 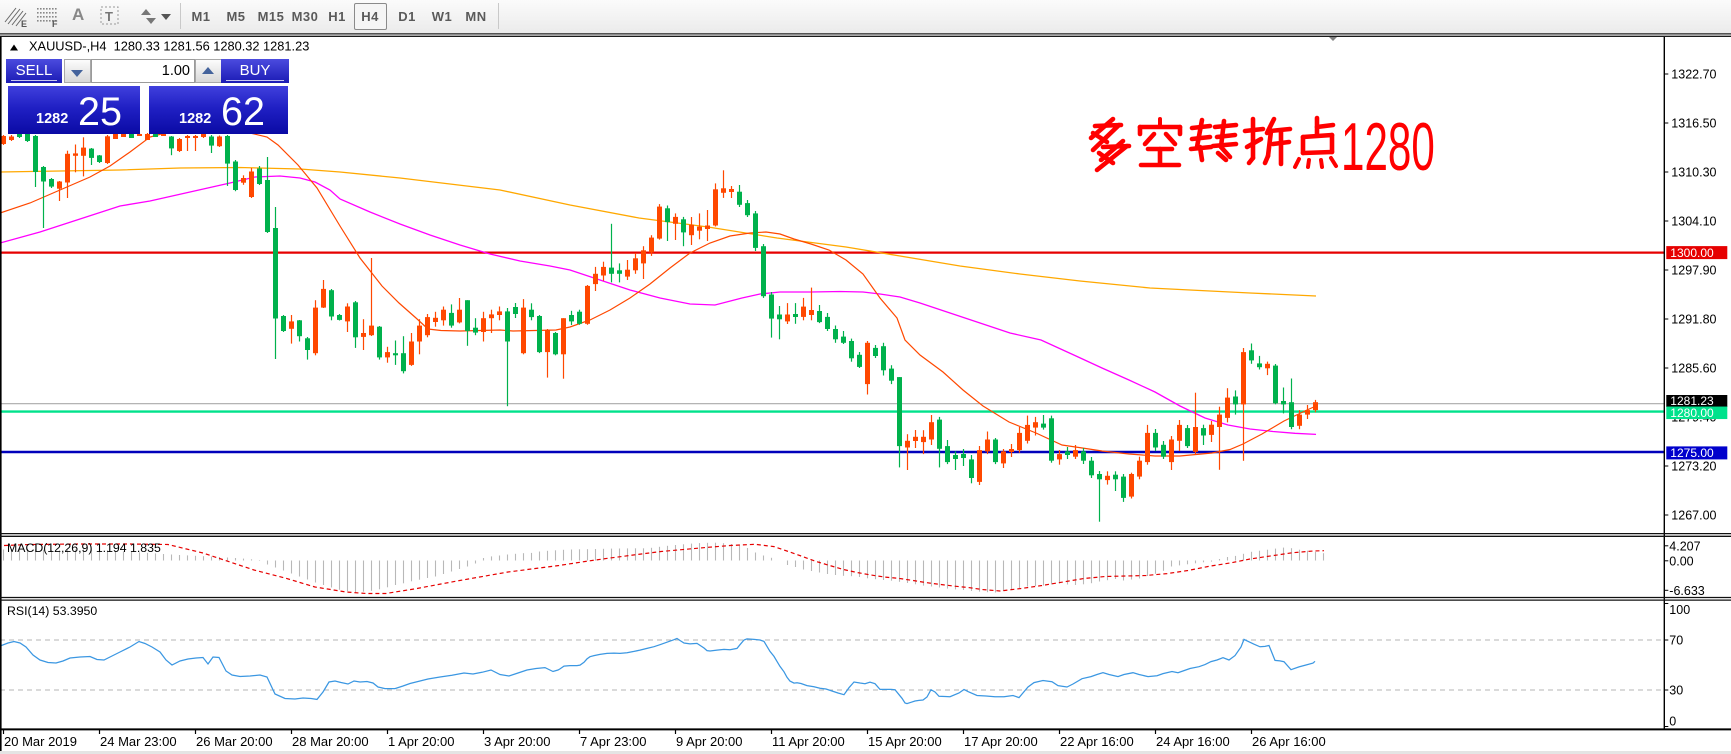 What do you see at coordinates (1289, 741) in the screenshot?
I see `svg-text: 26 Apr 16:00` at bounding box center [1289, 741].